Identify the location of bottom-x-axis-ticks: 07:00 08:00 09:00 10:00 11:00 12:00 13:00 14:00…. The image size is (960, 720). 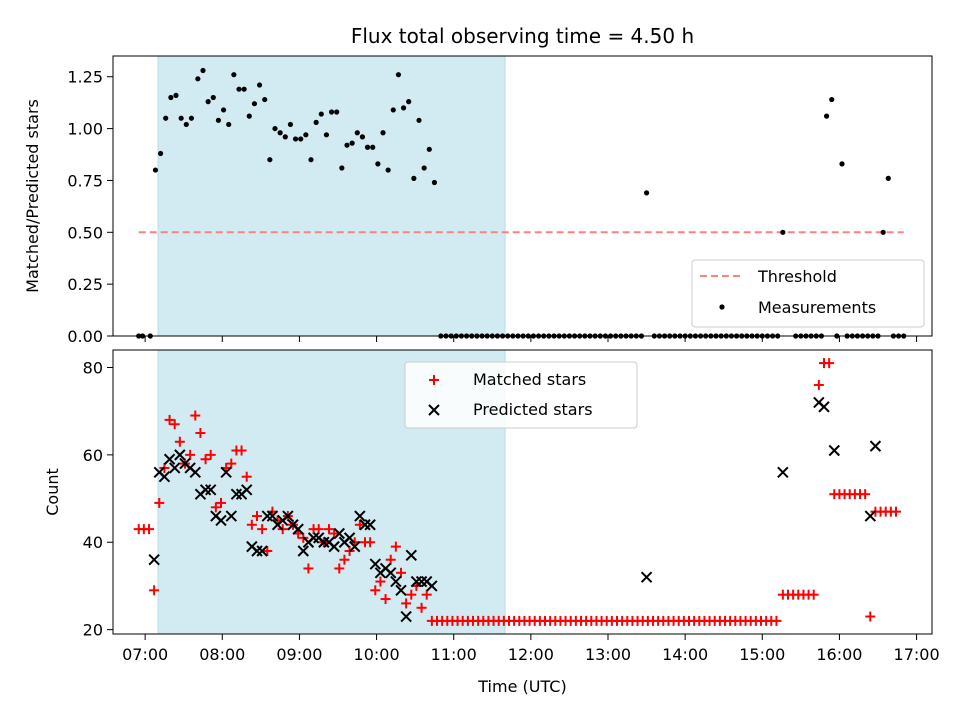
(531, 649).